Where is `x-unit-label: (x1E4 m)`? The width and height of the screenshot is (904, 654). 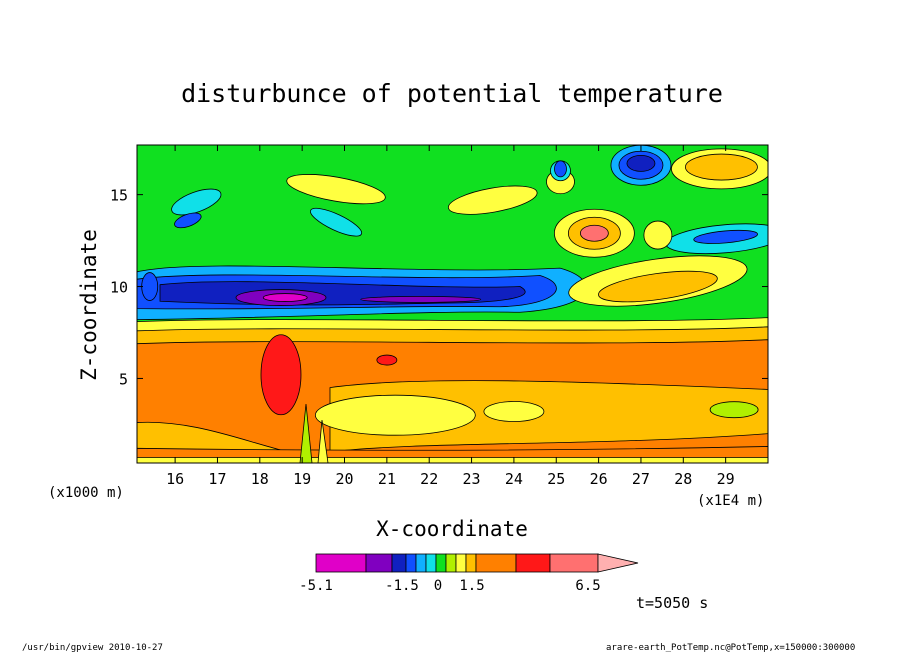 x-unit-label: (x1E4 m) is located at coordinates (730, 501).